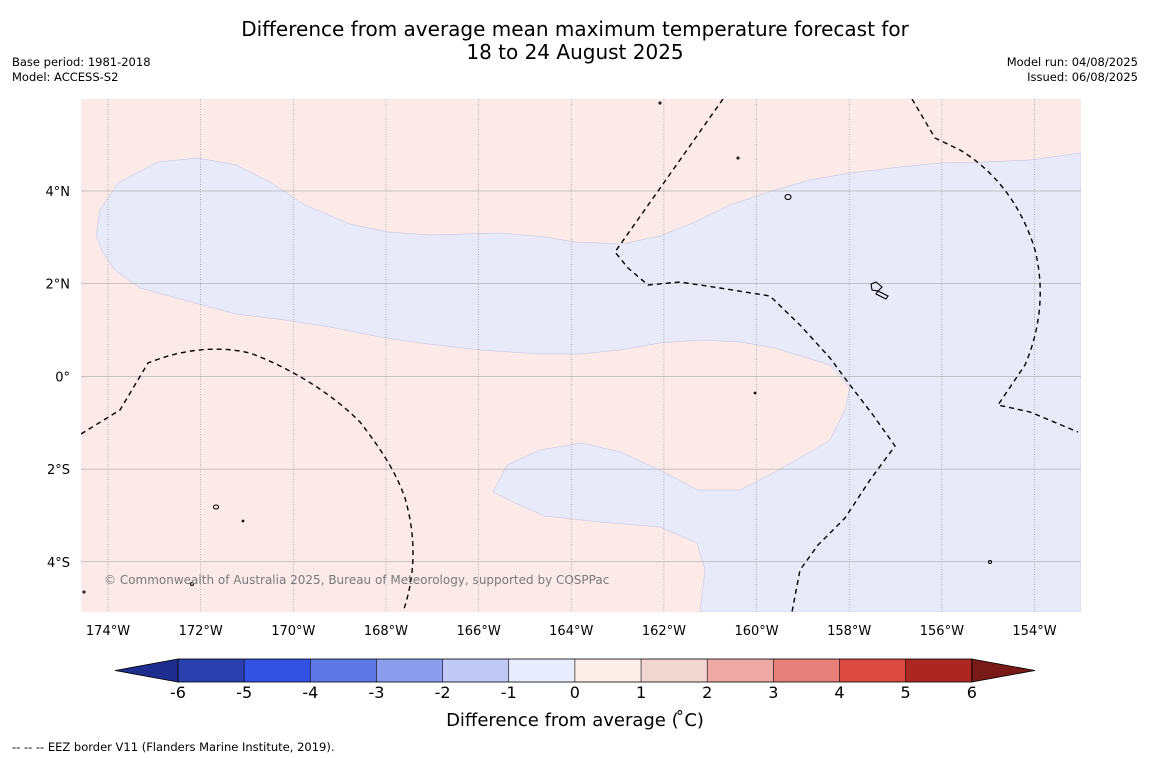 The height and width of the screenshot is (758, 1150). Describe the element at coordinates (376, 692) in the screenshot. I see `colorbar-tick-label: -3` at that location.